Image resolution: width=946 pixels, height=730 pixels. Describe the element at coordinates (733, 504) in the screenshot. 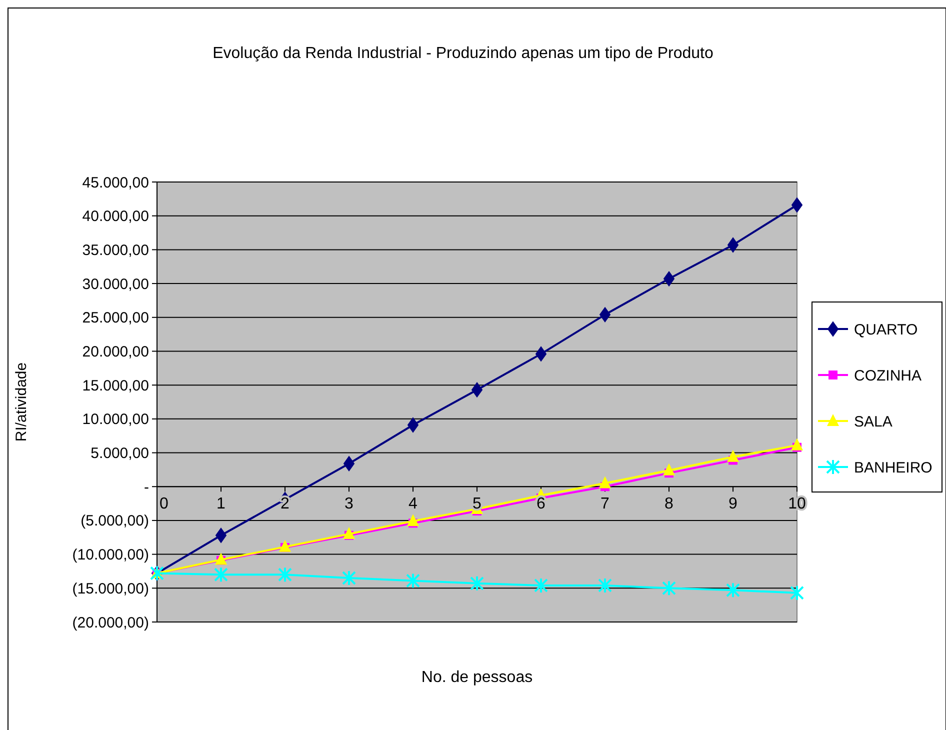

I see `x-tick-label: 9` at that location.